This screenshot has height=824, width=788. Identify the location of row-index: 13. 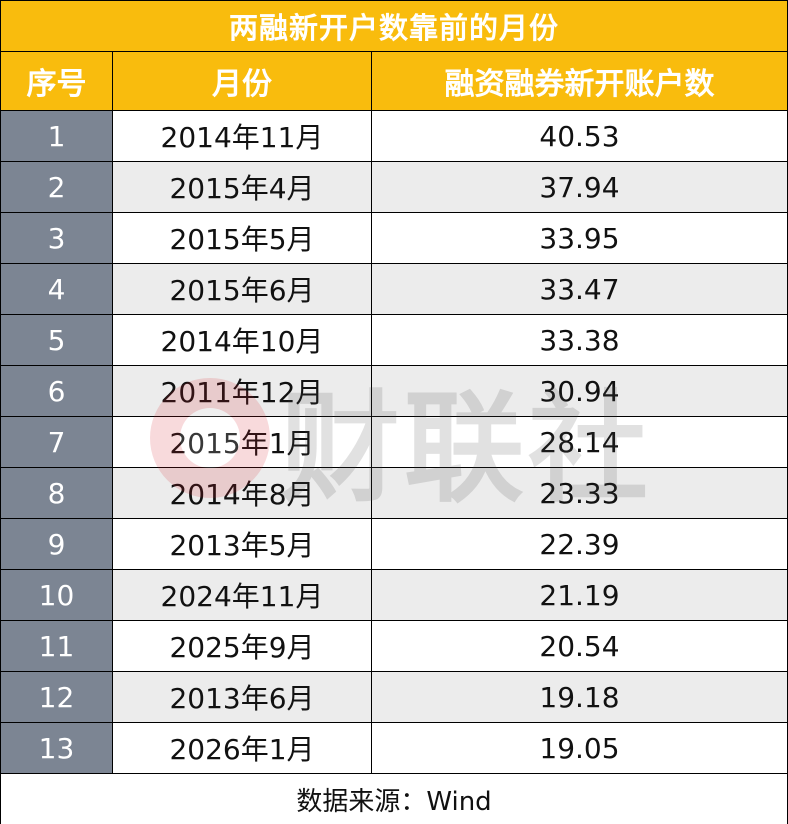
(57, 748).